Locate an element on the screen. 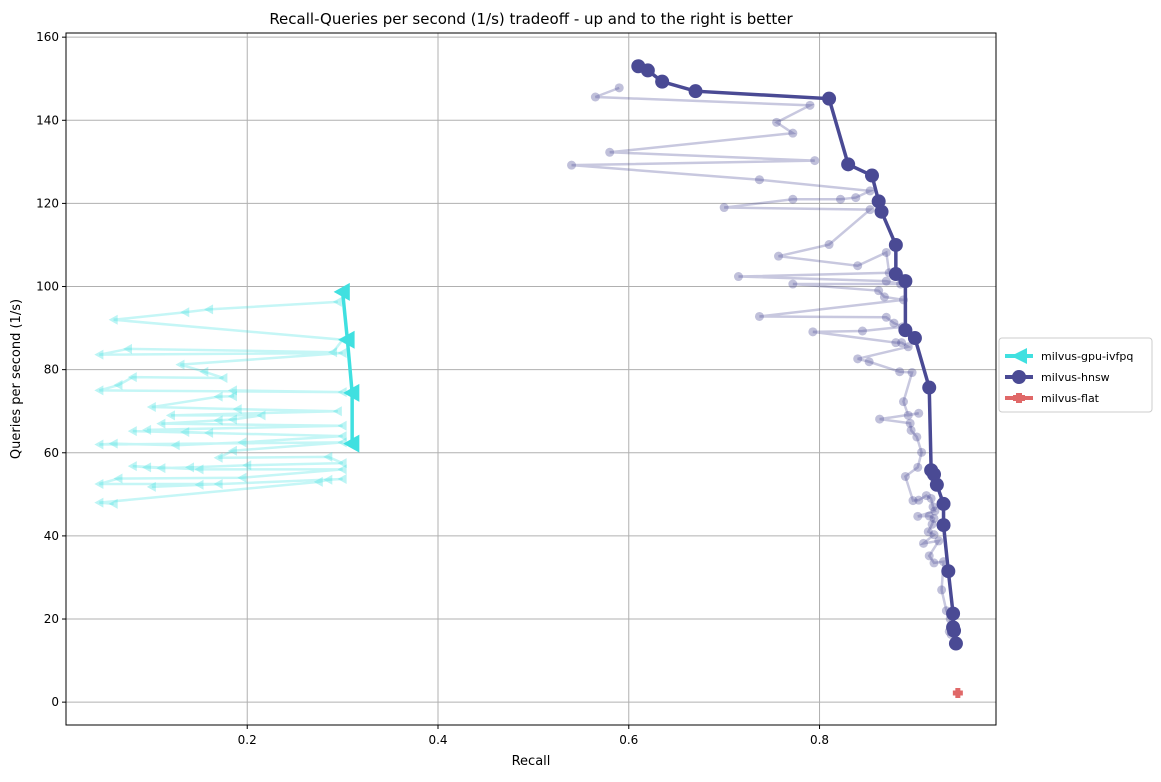 Image resolution: width=1161 pixels, height=782 pixels. legend-label-ivfpq: milvus-gpu-ivfpq is located at coordinates (1087, 356).